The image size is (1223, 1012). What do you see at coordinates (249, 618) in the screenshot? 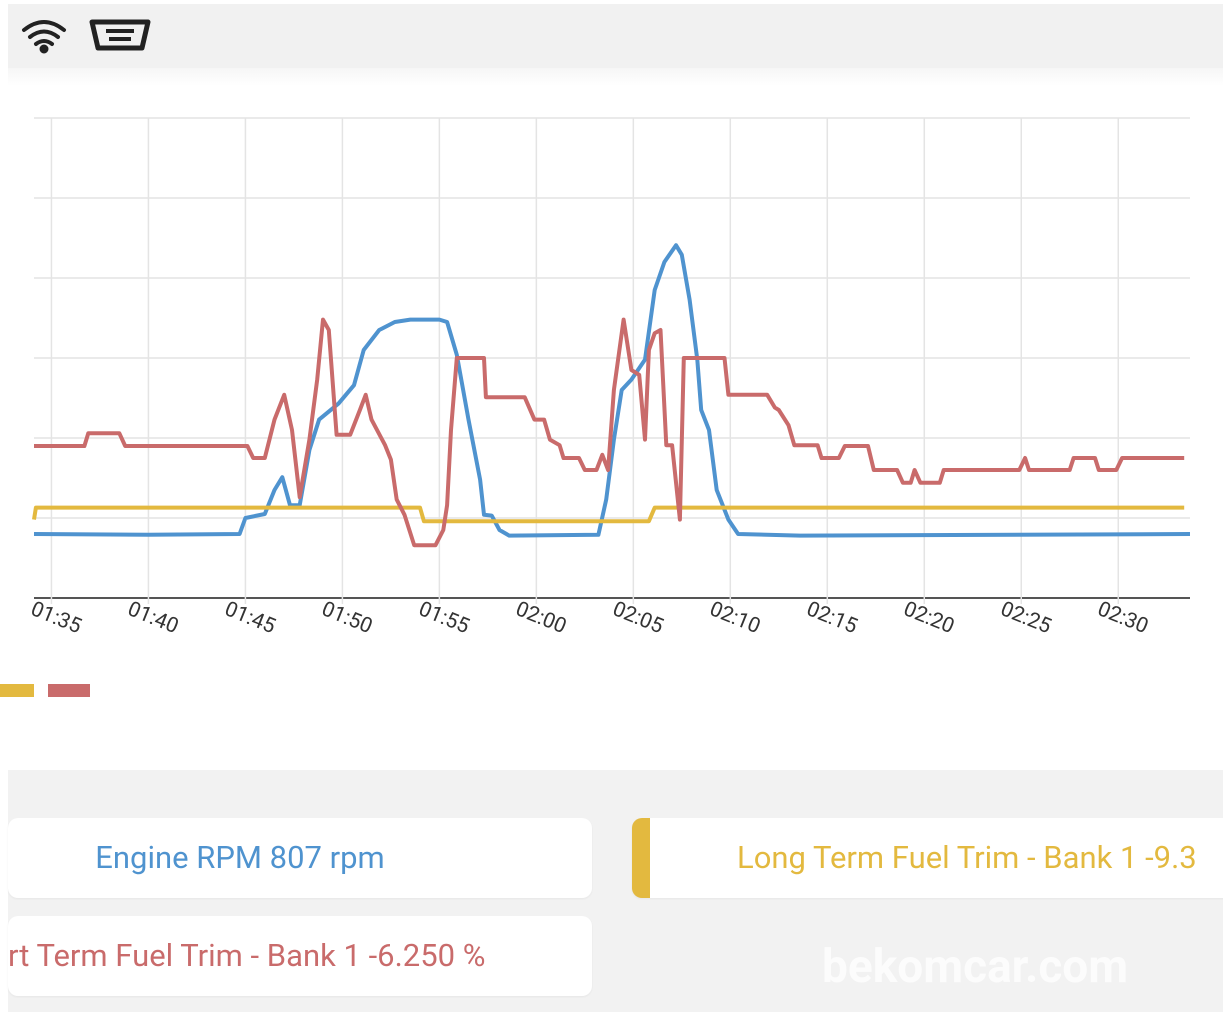
I see `x-tick-label: 01:45` at bounding box center [249, 618].